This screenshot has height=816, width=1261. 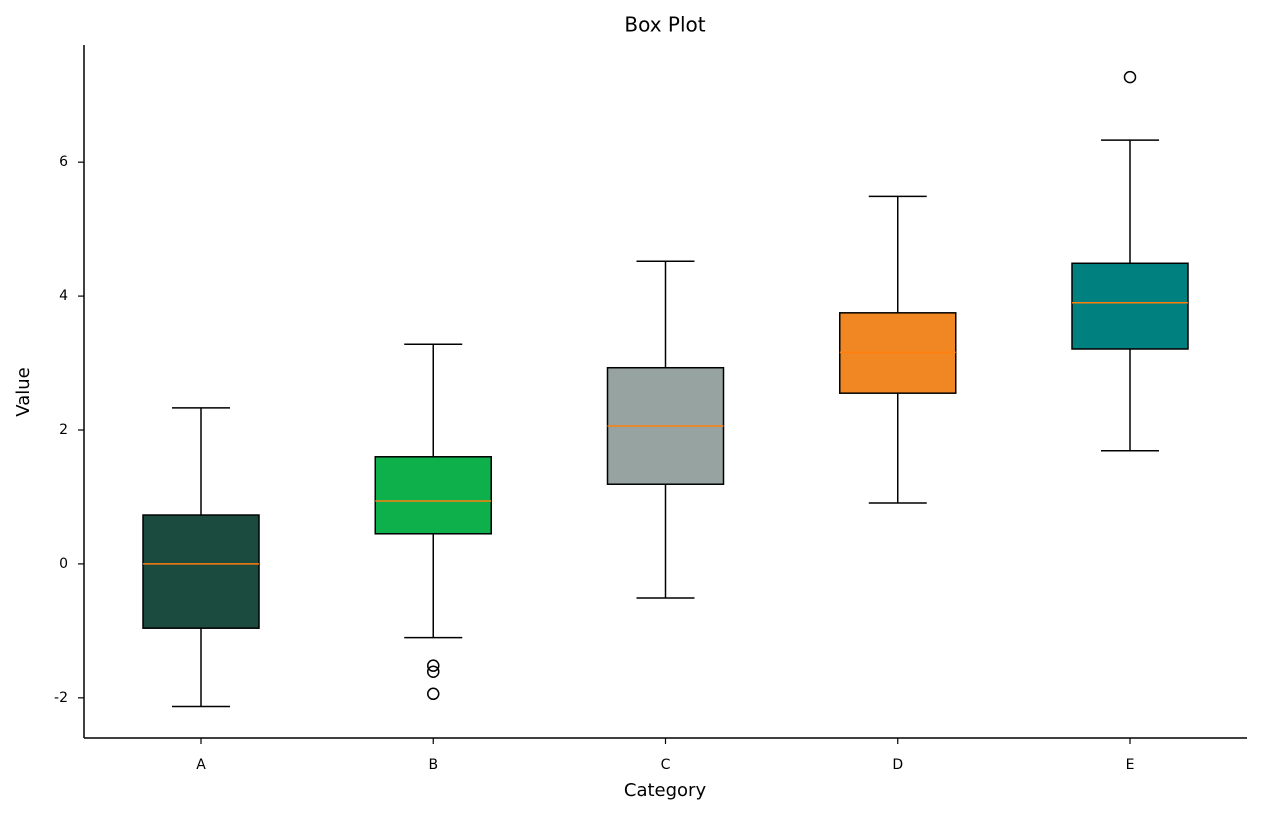 I want to click on x-axis-label: Category, so click(x=665, y=790).